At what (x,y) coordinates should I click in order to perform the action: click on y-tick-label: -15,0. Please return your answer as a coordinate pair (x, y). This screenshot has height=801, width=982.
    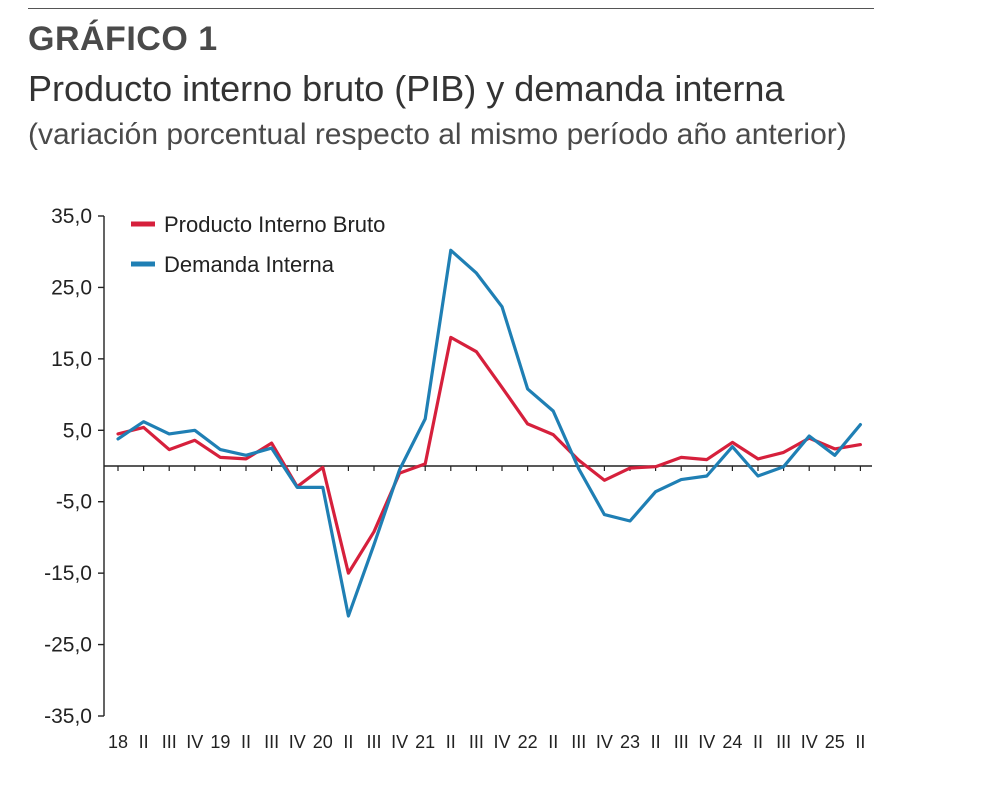
    Looking at the image, I should click on (68, 573).